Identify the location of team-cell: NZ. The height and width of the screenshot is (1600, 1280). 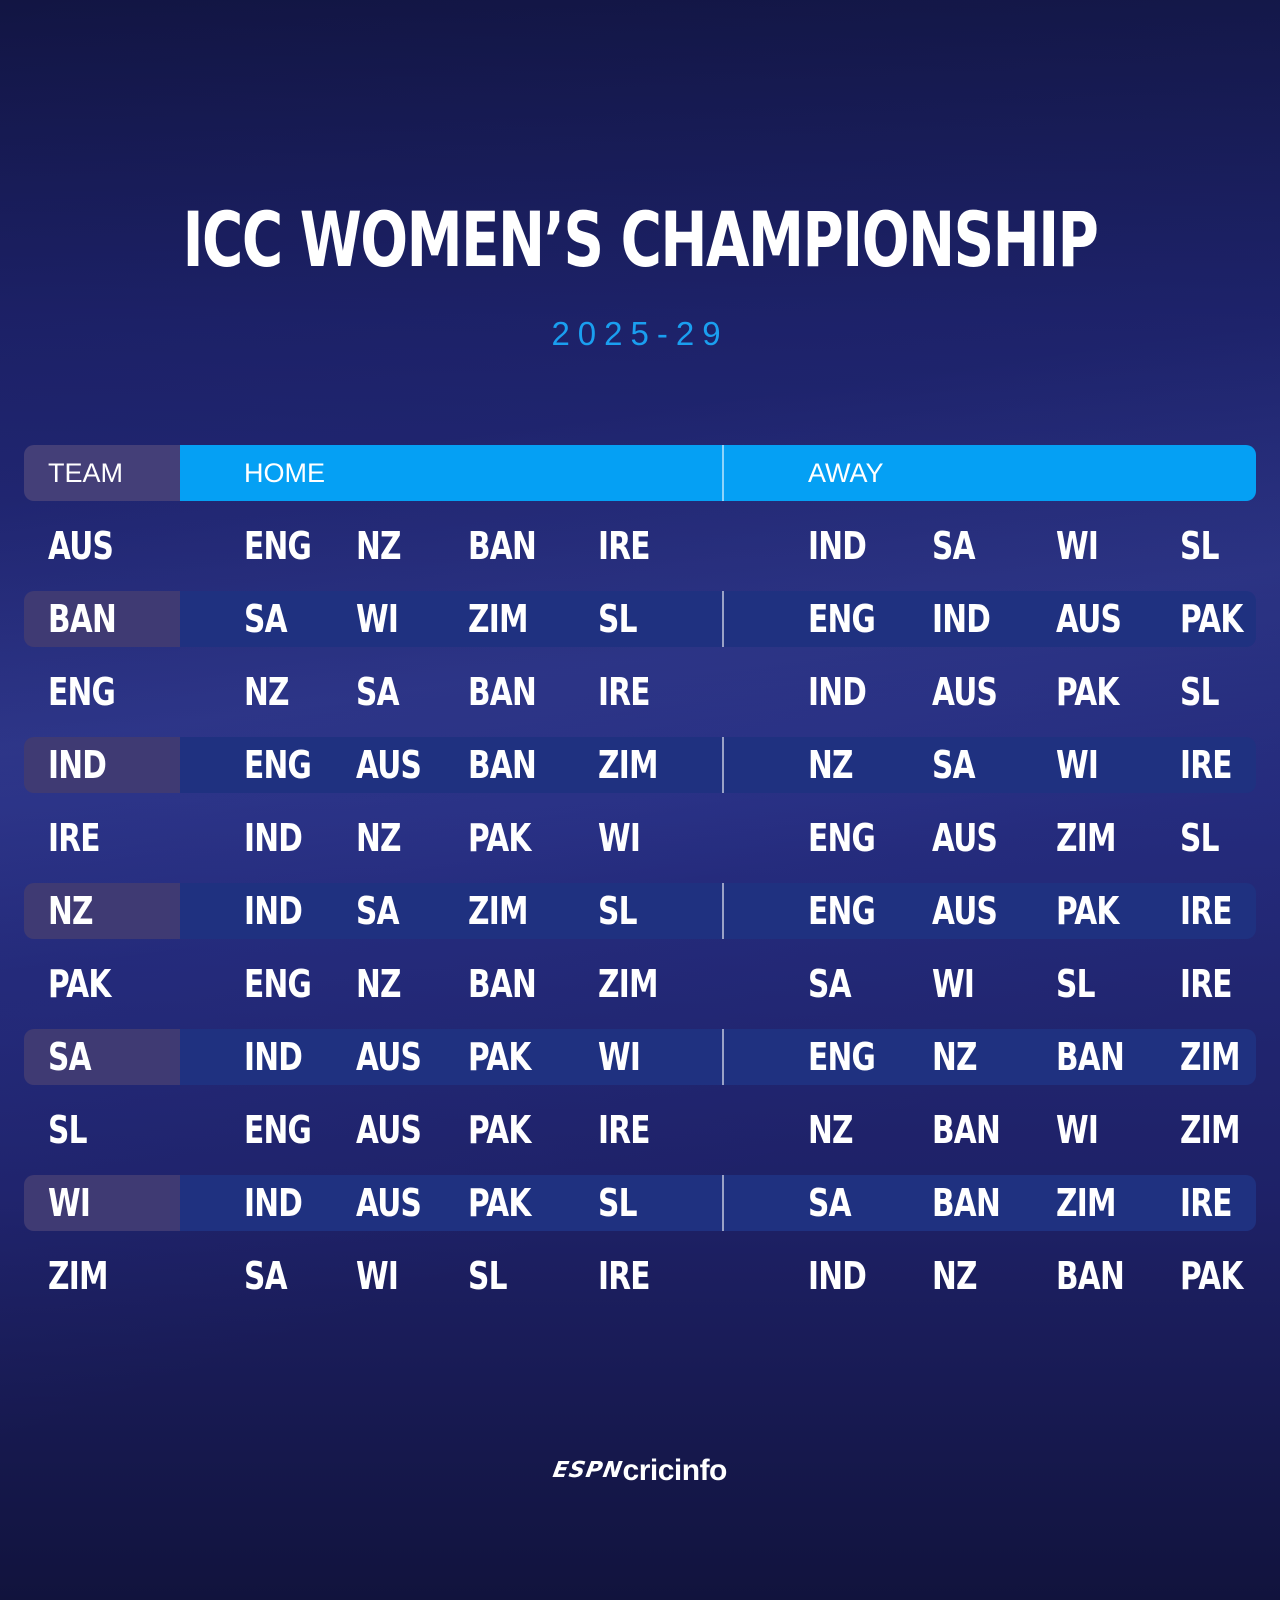
(102, 911).